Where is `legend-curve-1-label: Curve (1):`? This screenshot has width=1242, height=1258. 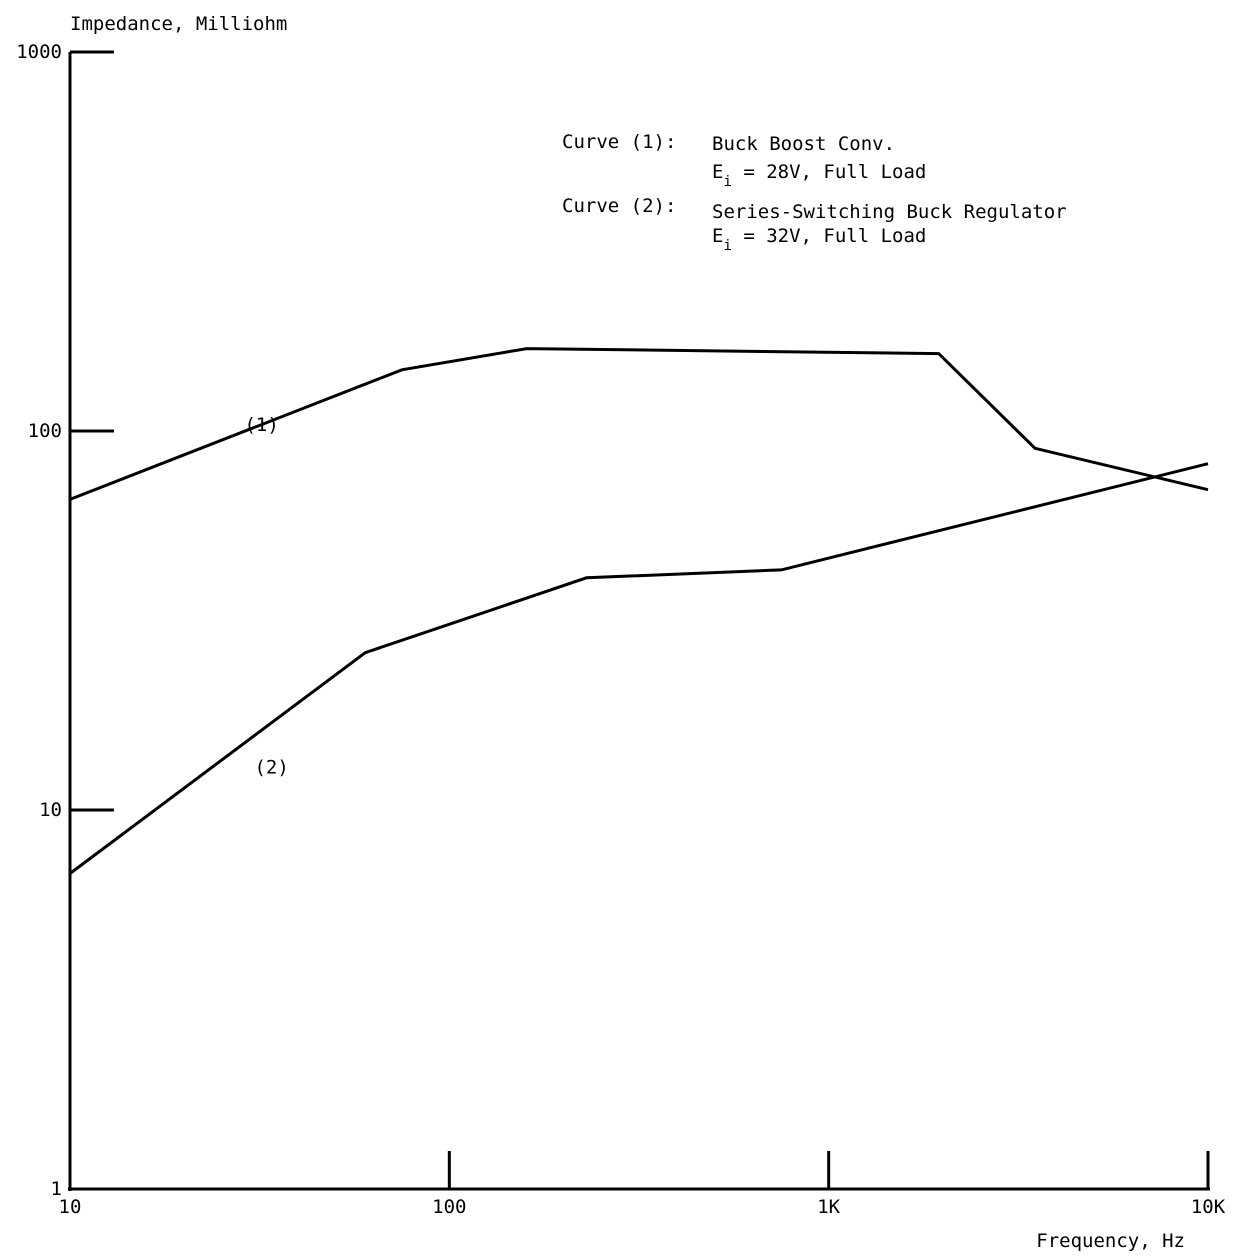
legend-curve-1-label: Curve (1): is located at coordinates (619, 142).